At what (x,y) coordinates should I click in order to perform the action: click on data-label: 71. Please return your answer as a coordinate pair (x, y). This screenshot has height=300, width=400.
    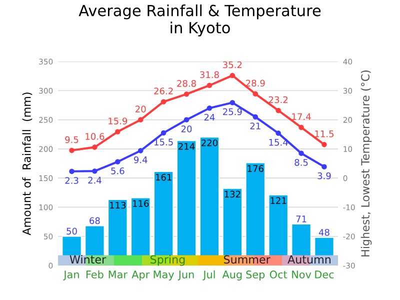
    Looking at the image, I should click on (301, 219).